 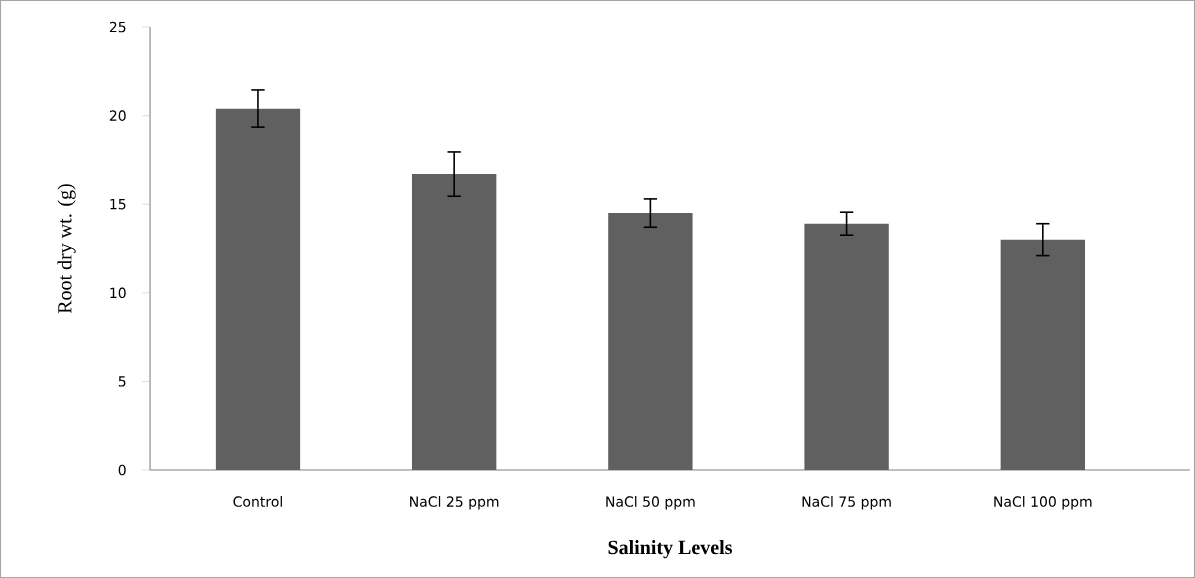 I want to click on y-tick-label: 5, so click(x=122, y=381).